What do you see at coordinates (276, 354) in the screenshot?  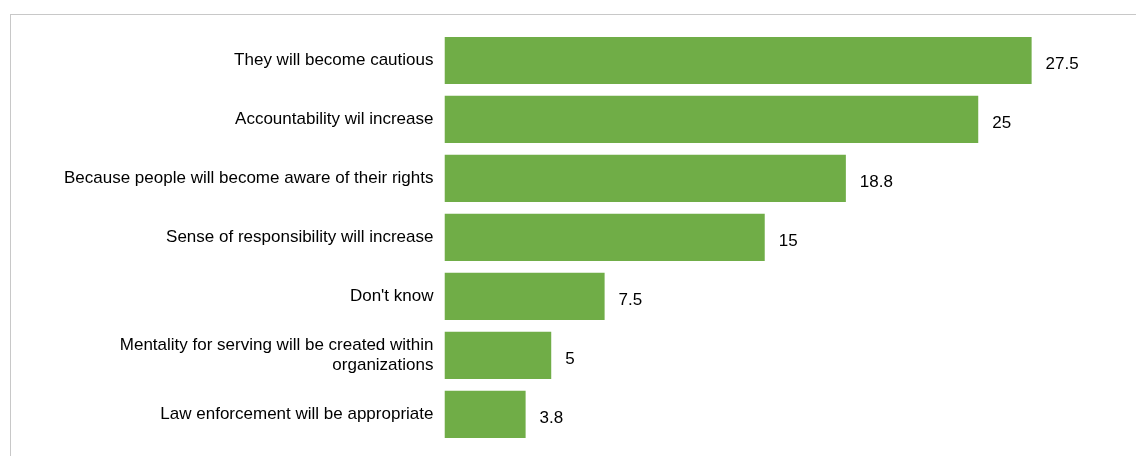 I see `y-tick-label: Mentality for serving will be created within organizations` at bounding box center [276, 354].